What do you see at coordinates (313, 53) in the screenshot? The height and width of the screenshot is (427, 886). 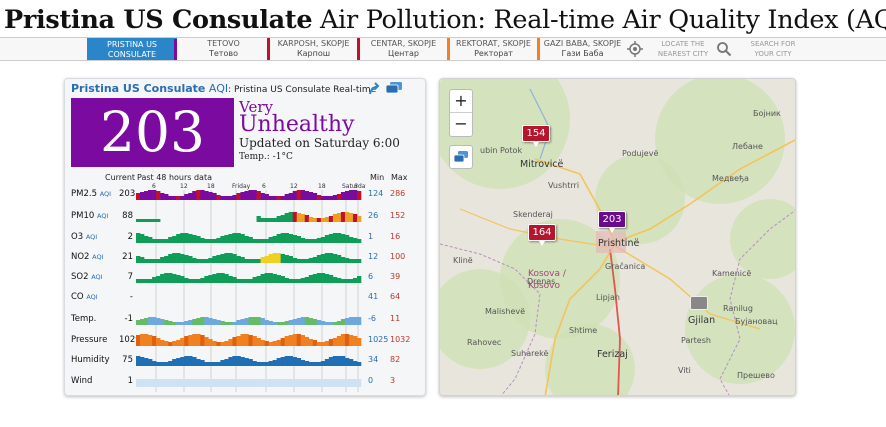 I see `nav-item-sub: Карпош` at bounding box center [313, 53].